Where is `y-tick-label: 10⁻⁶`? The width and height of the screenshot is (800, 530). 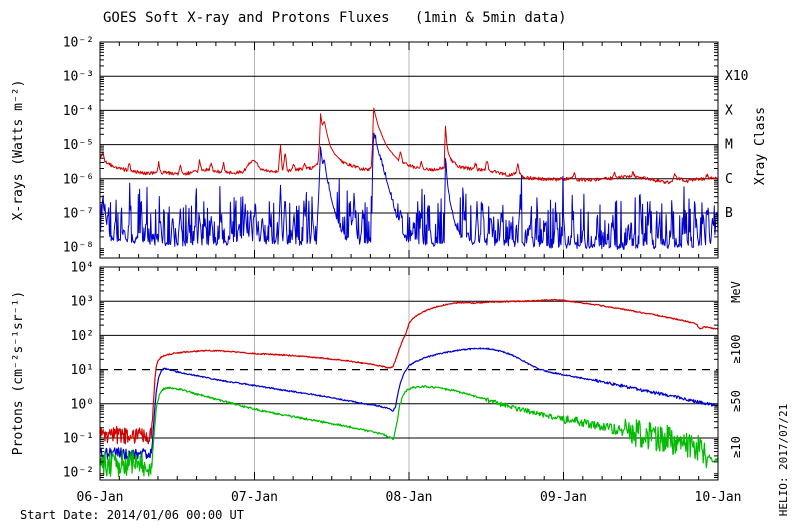
y-tick-label: 10⁻⁶ is located at coordinates (78, 179).